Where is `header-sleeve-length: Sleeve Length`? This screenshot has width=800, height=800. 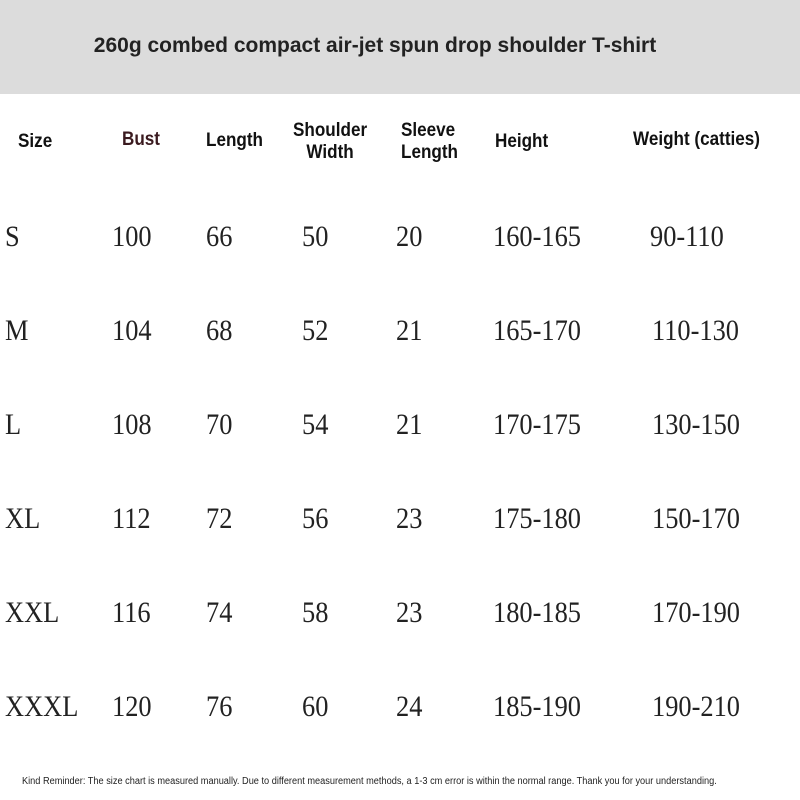
header-sleeve-length: Sleeve Length is located at coordinates (429, 142).